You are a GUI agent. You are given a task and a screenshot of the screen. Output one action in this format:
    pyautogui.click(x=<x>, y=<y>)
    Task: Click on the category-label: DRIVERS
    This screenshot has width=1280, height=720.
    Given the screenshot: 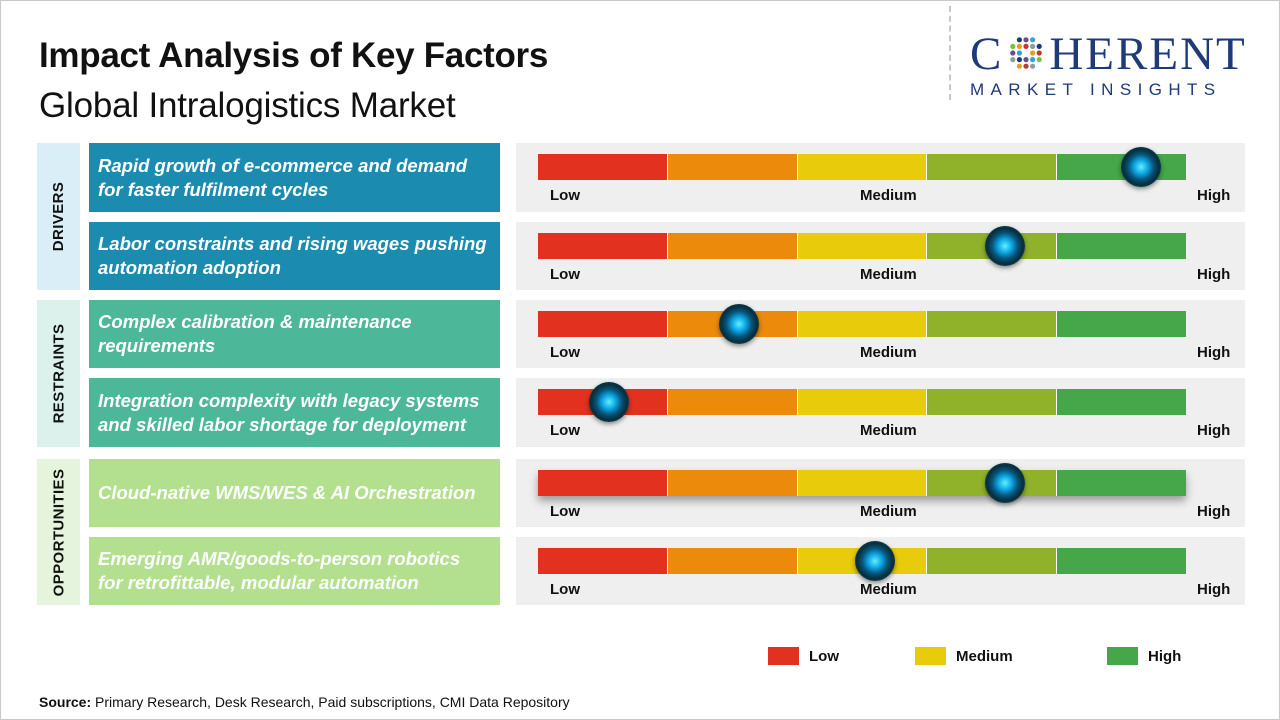 What is the action you would take?
    pyautogui.click(x=59, y=216)
    